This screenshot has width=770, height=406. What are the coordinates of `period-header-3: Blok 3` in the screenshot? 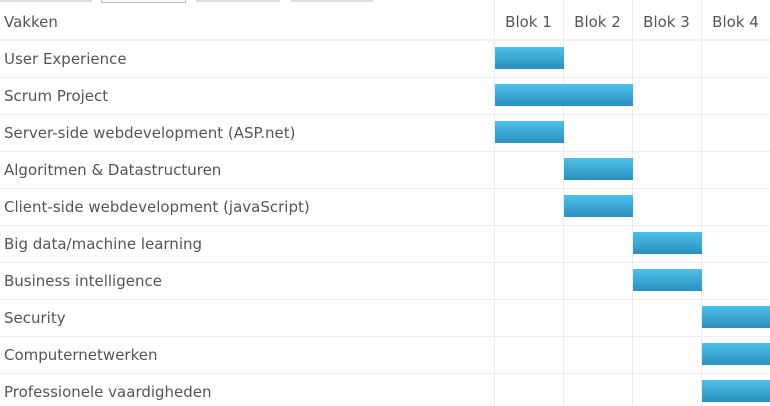 It's located at (666, 22).